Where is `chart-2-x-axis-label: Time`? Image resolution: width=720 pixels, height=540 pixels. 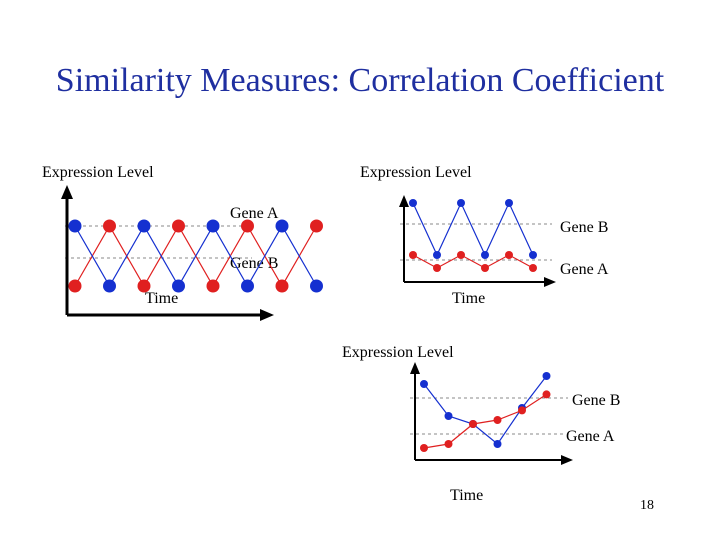 chart-2-x-axis-label: Time is located at coordinates (468, 298).